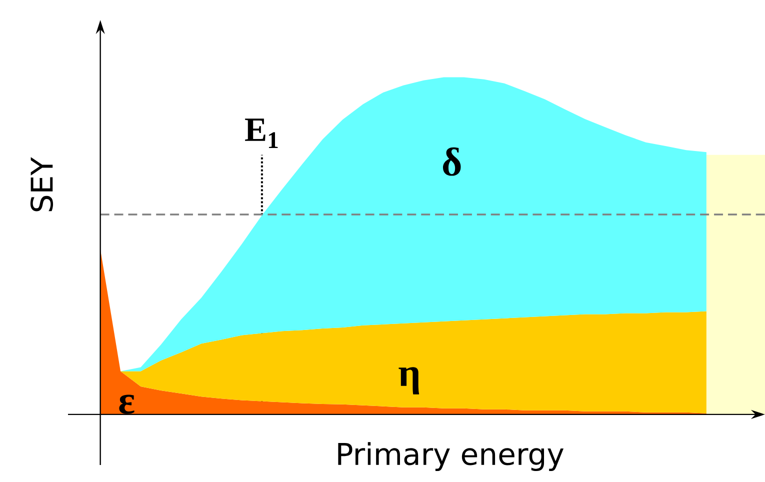  I want to click on series-label: η, so click(409, 380).